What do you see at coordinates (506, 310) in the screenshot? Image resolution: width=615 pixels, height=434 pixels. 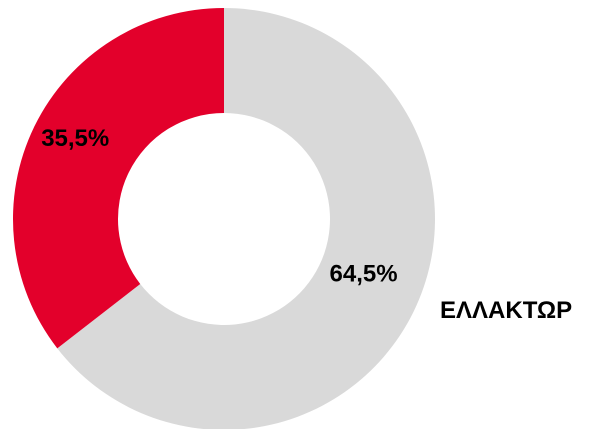 I see `company-label: ΕΛΛΑΚΤΩΡ` at bounding box center [506, 310].